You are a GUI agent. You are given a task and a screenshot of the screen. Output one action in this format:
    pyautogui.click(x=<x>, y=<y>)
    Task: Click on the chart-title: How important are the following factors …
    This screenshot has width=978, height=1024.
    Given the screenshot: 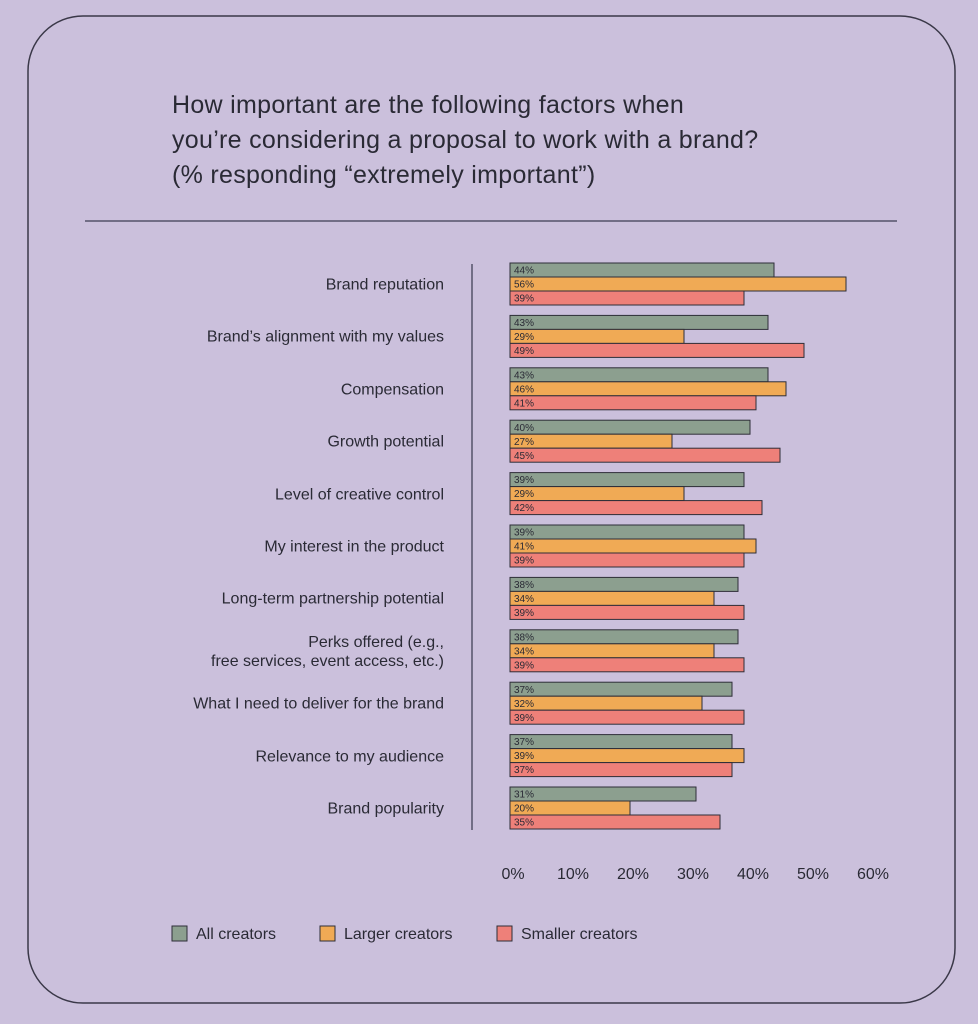 What is the action you would take?
    pyautogui.click(x=465, y=140)
    